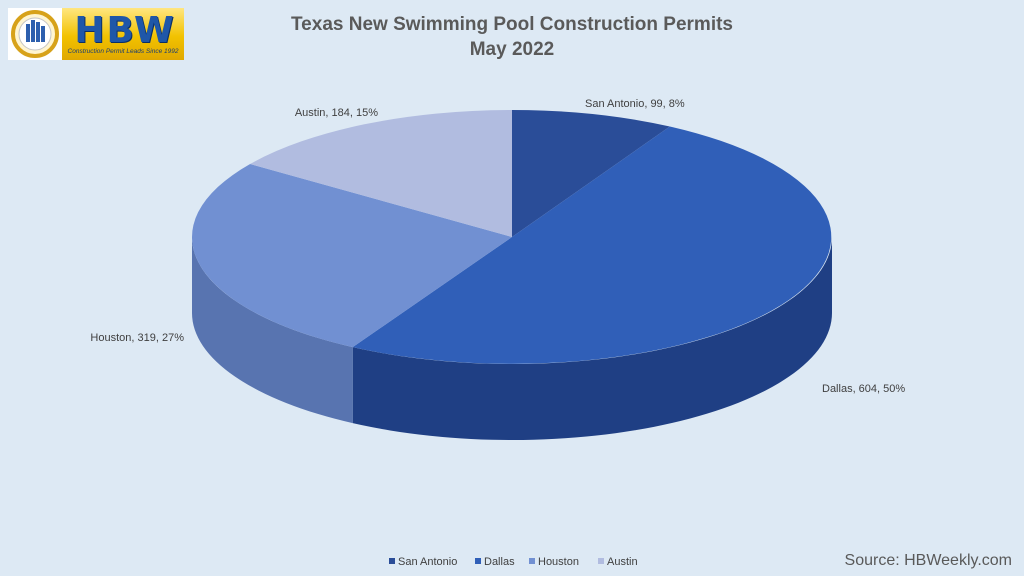  Describe the element at coordinates (863, 389) in the screenshot. I see `data-label-dallas: Dallas, 604, 50%` at that location.